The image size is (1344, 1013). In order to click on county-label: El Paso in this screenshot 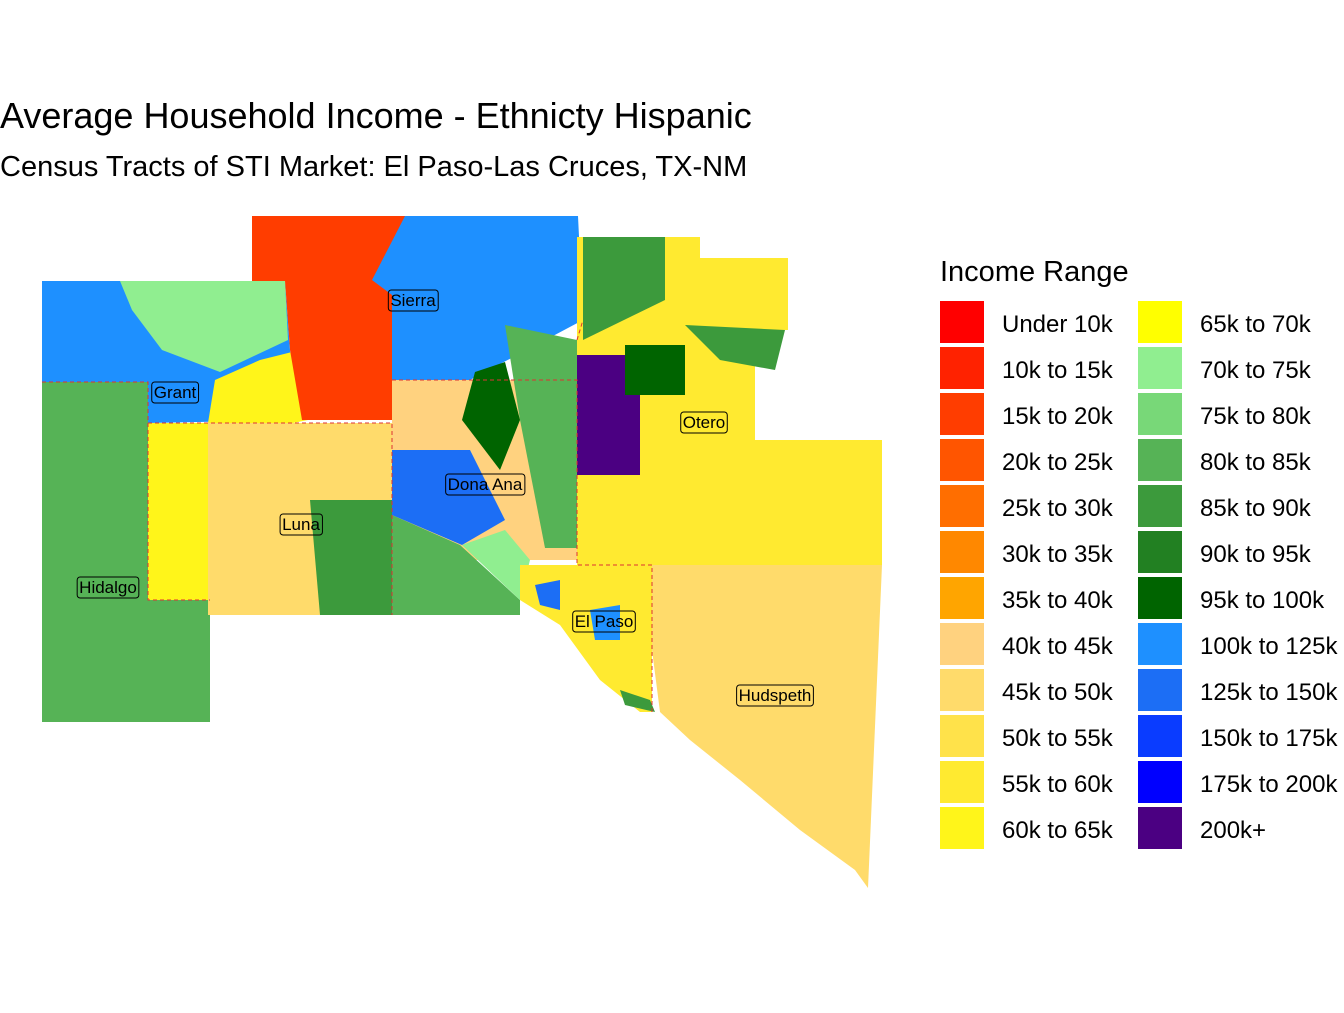, I will do `click(604, 621)`.